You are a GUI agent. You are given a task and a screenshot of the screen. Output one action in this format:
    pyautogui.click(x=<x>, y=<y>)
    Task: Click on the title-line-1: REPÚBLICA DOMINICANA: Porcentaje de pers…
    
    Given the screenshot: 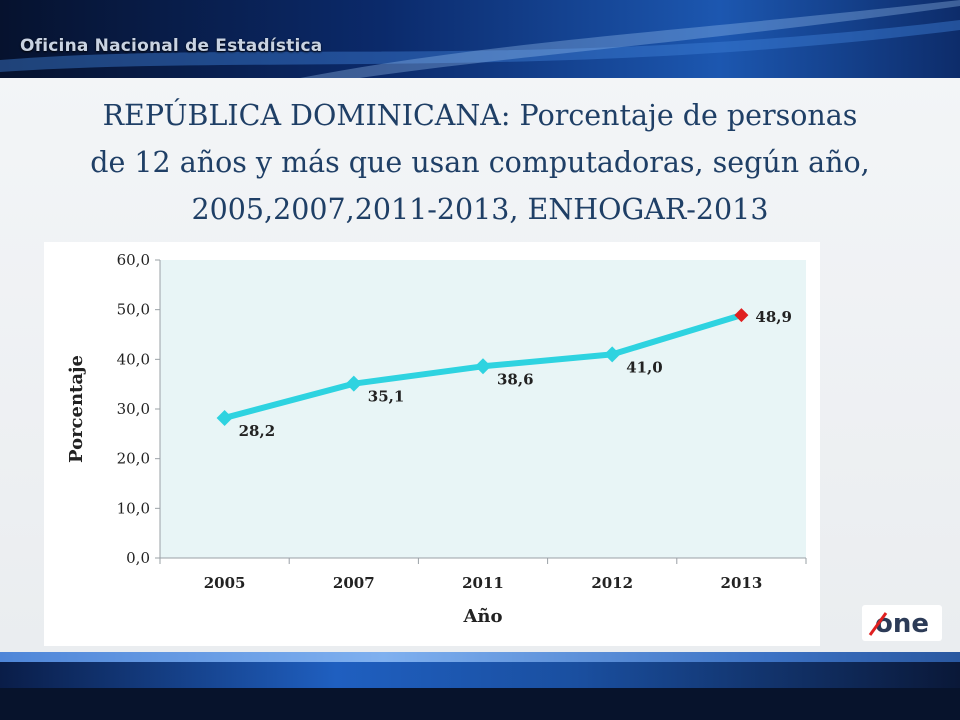 What is the action you would take?
    pyautogui.click(x=480, y=115)
    